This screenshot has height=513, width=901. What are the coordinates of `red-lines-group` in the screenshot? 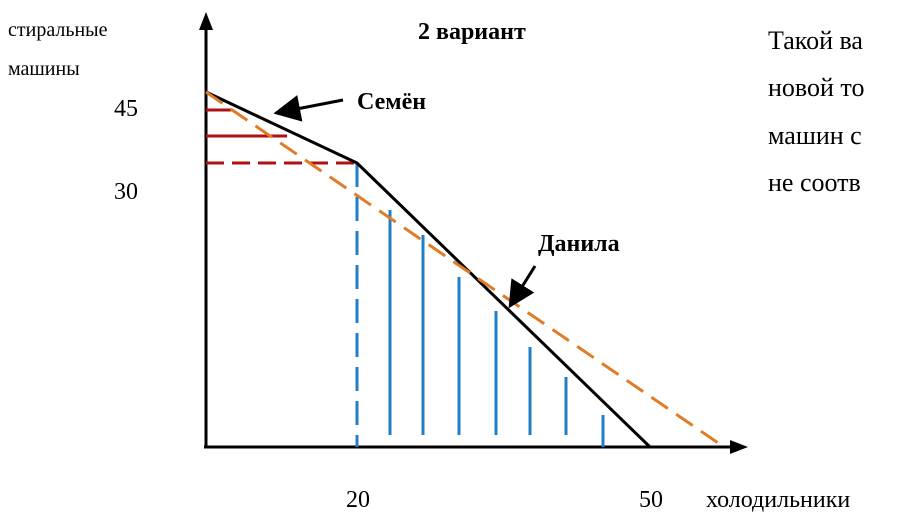 It's located at (281, 136).